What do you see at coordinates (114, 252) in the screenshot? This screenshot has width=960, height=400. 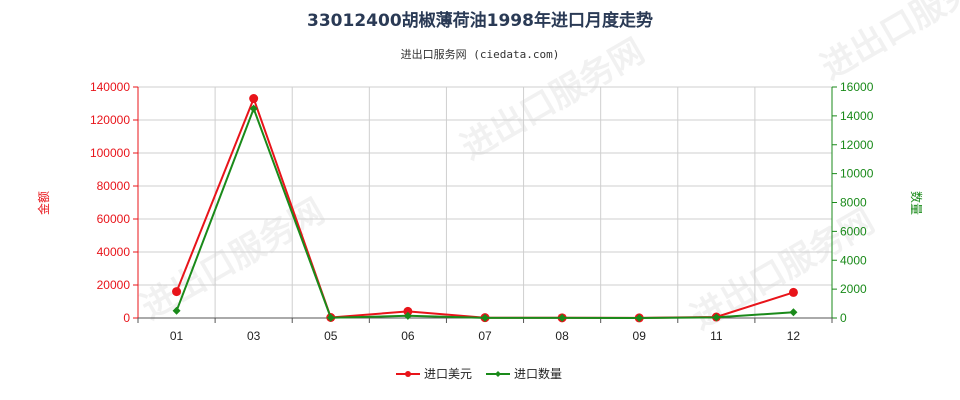 I see `left-tick-label: 40000` at bounding box center [114, 252].